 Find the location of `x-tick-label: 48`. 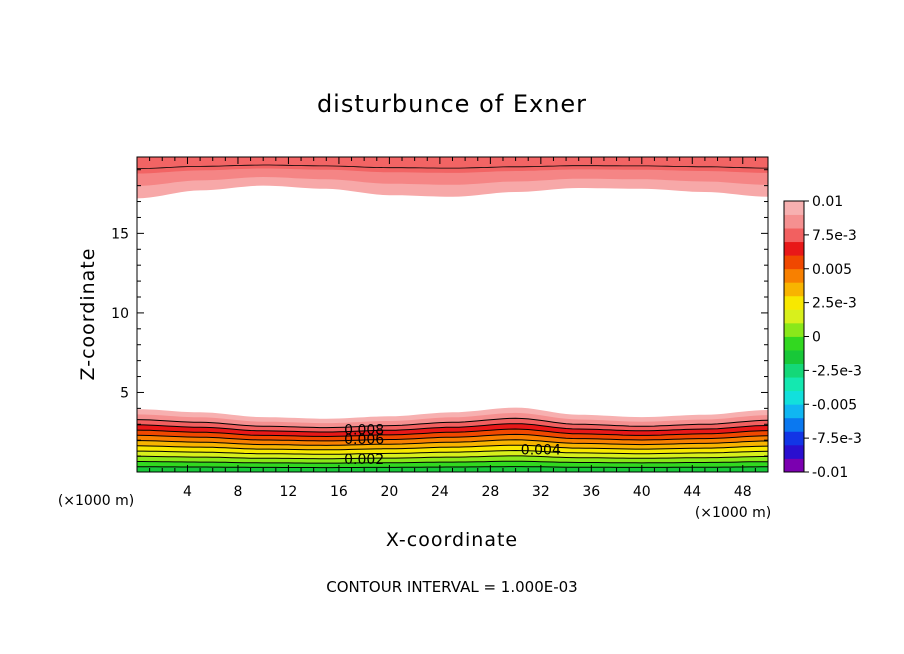

x-tick-label: 48 is located at coordinates (743, 492).